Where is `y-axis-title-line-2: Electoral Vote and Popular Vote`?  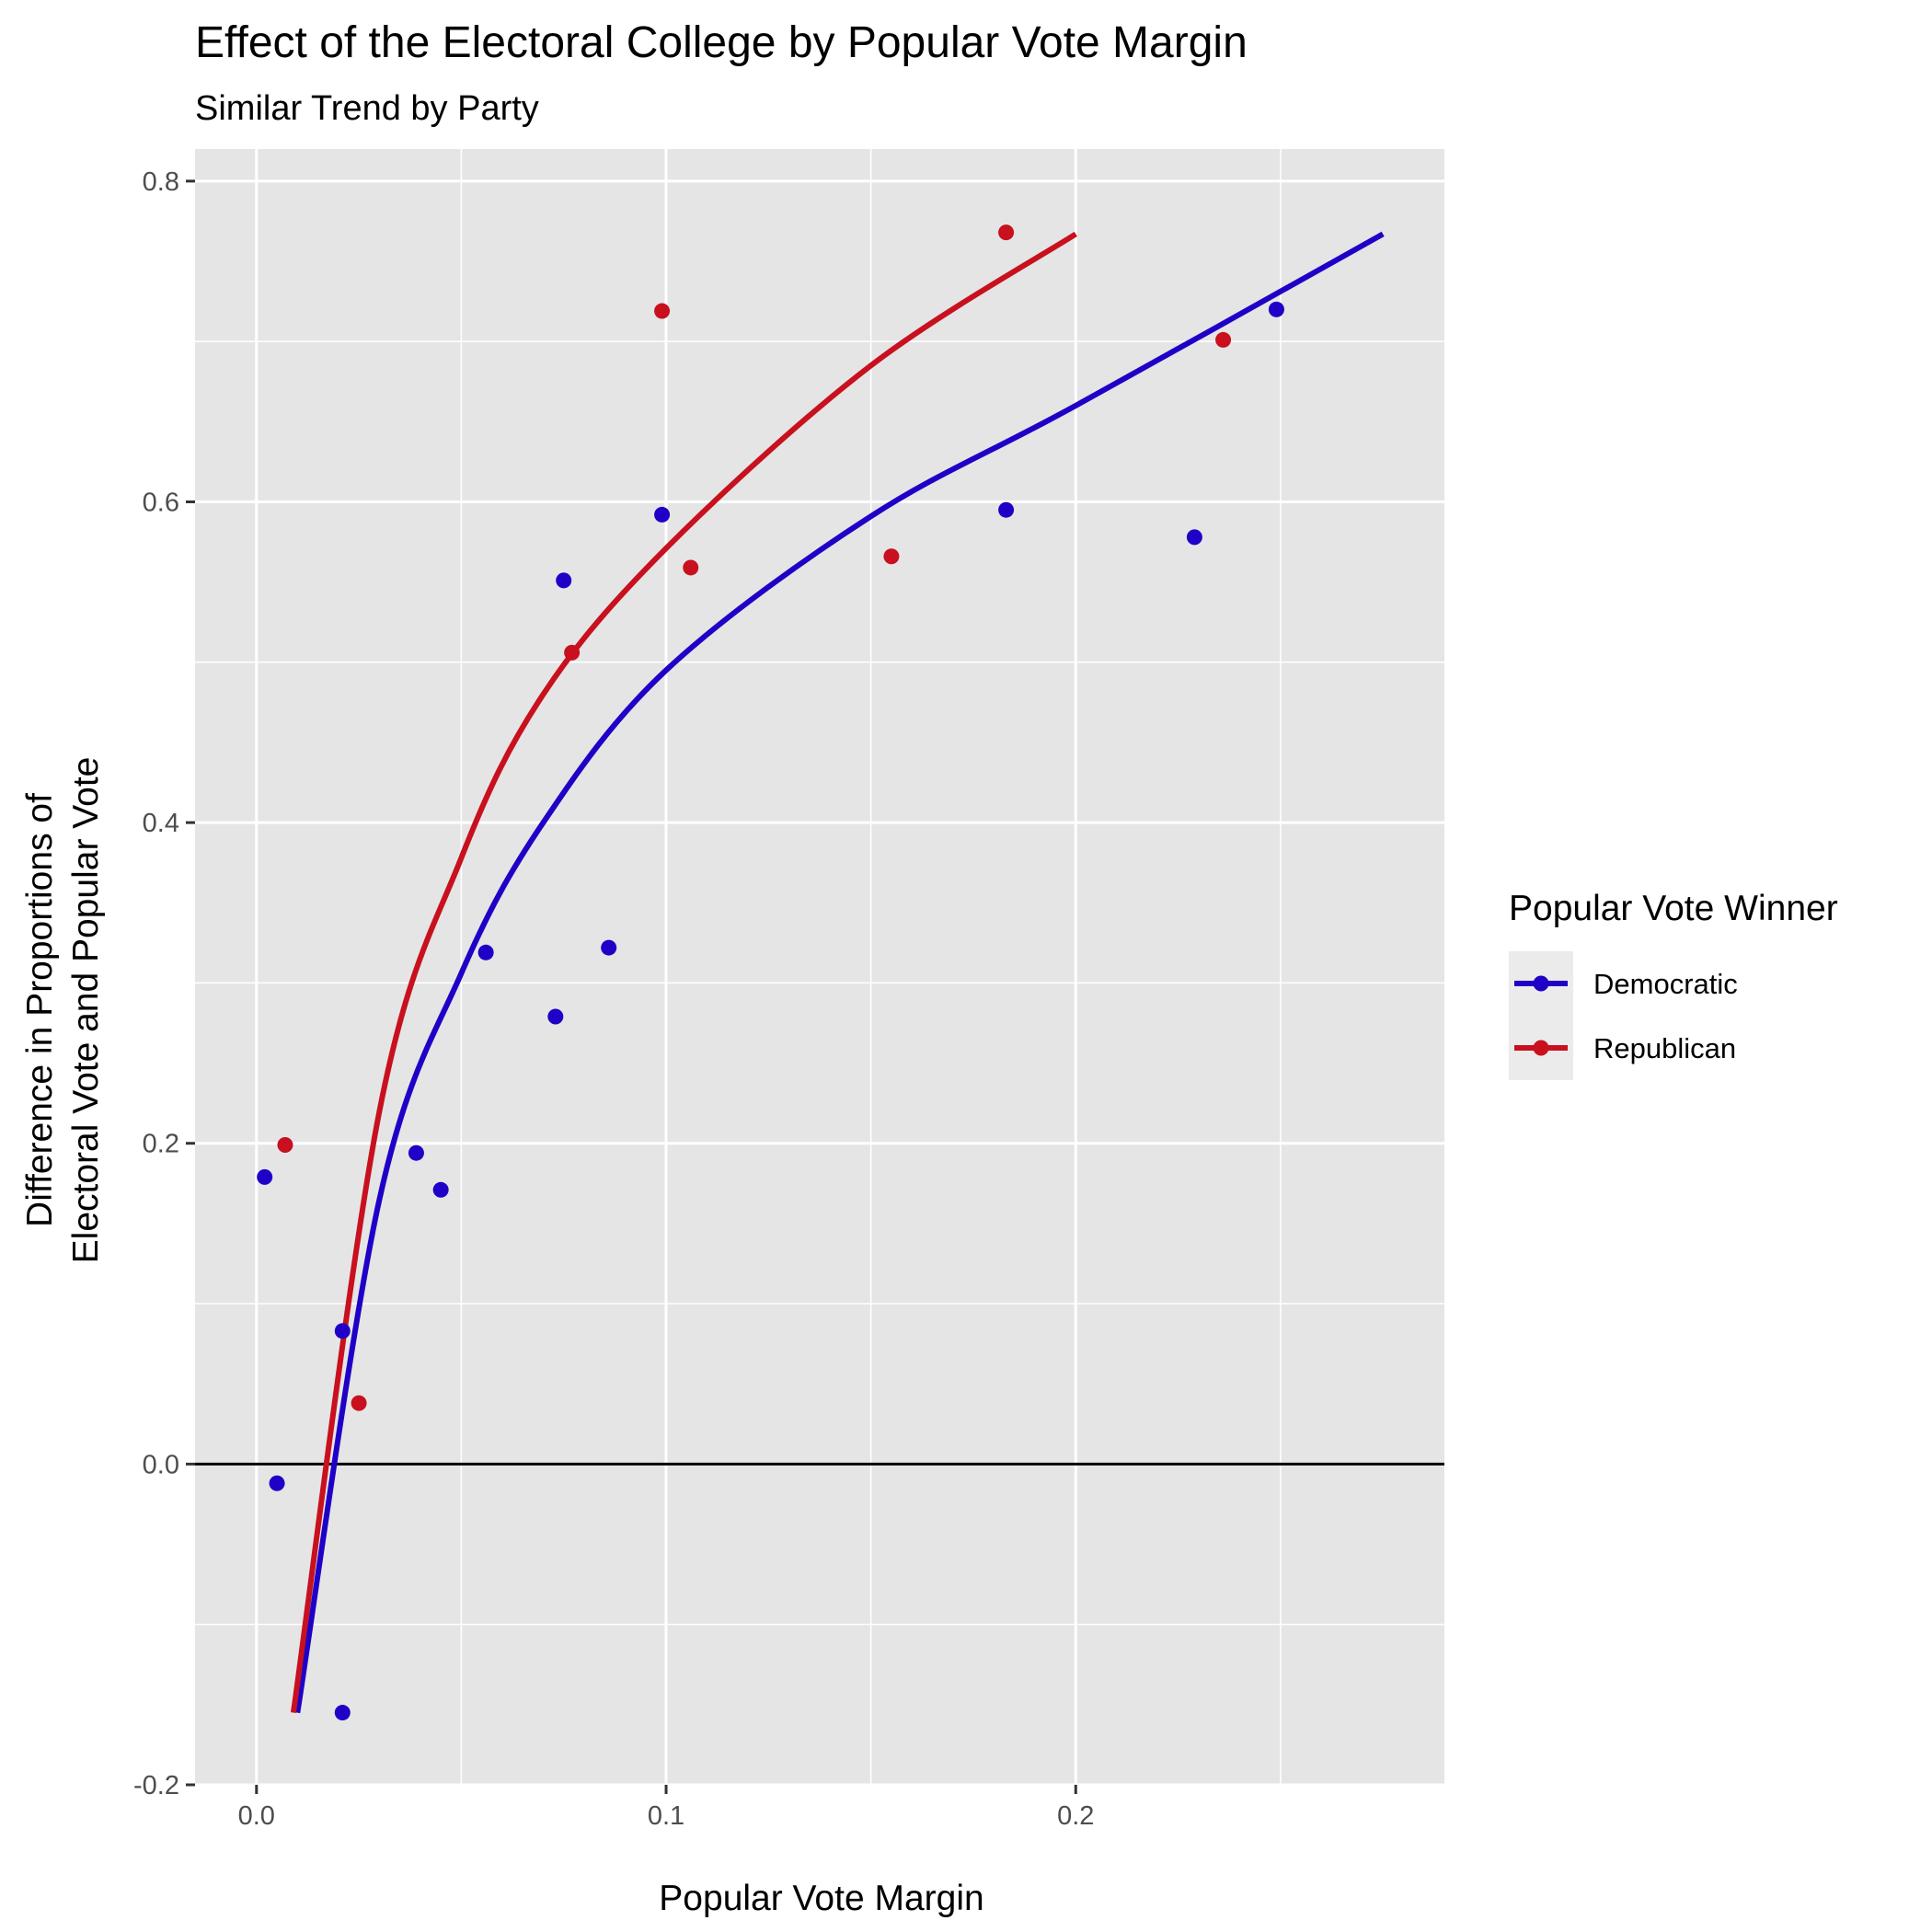
y-axis-title-line-2: Electoral Vote and Popular Vote is located at coordinates (86, 1010).